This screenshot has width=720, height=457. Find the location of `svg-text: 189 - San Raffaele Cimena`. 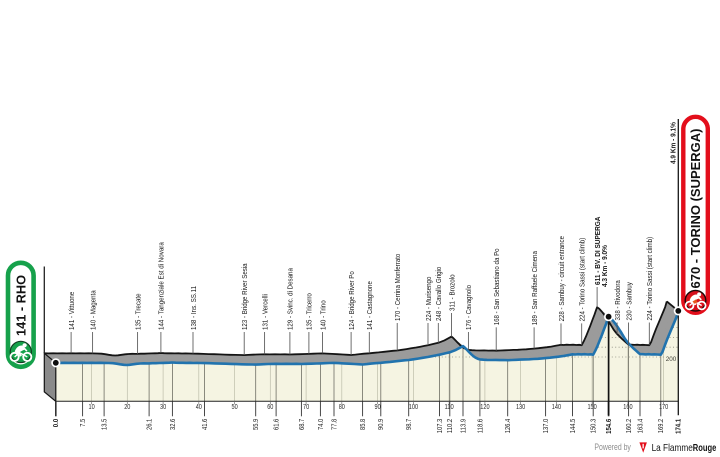

svg-text: 189 - San Raffaele Cimena is located at coordinates (534, 287).